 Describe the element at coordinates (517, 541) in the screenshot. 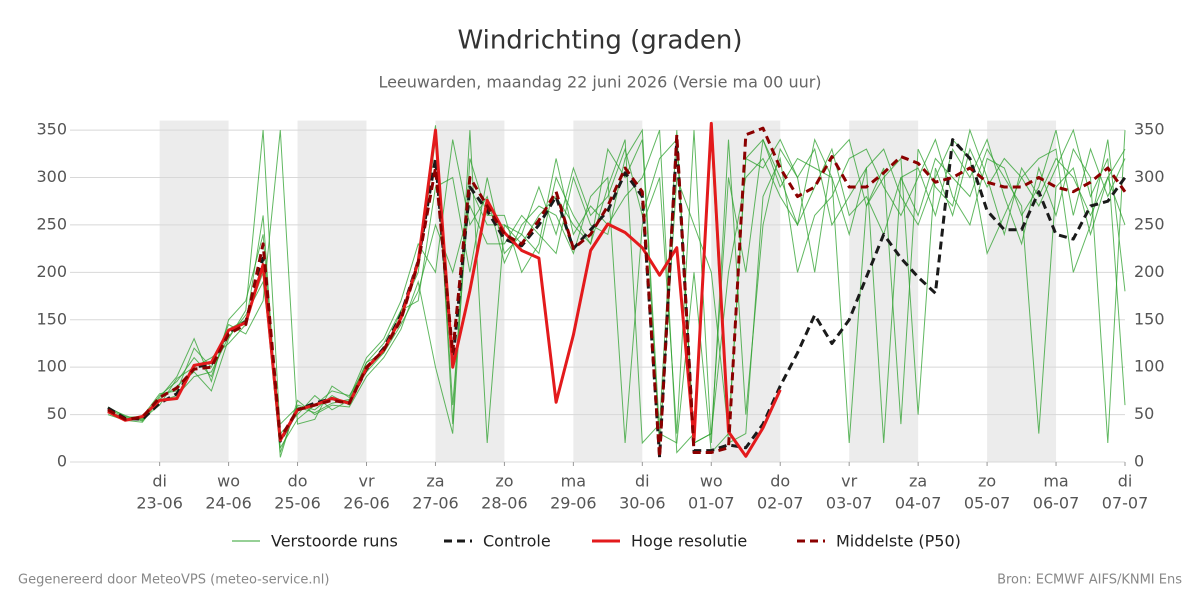

I see `legend-label: Controle` at that location.